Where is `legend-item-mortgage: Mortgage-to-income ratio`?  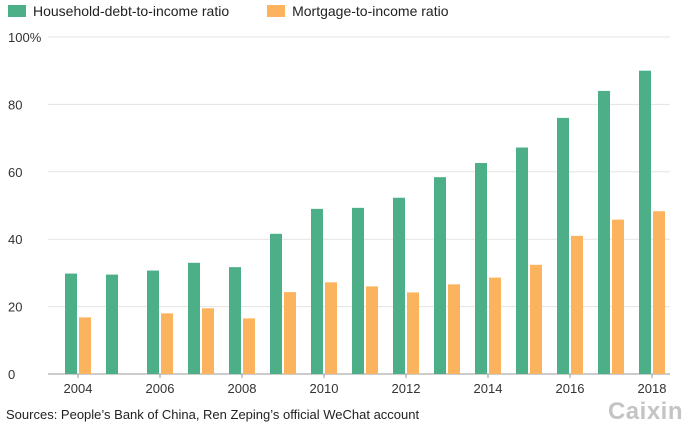
legend-item-mortgage: Mortgage-to-income ratio is located at coordinates (358, 11).